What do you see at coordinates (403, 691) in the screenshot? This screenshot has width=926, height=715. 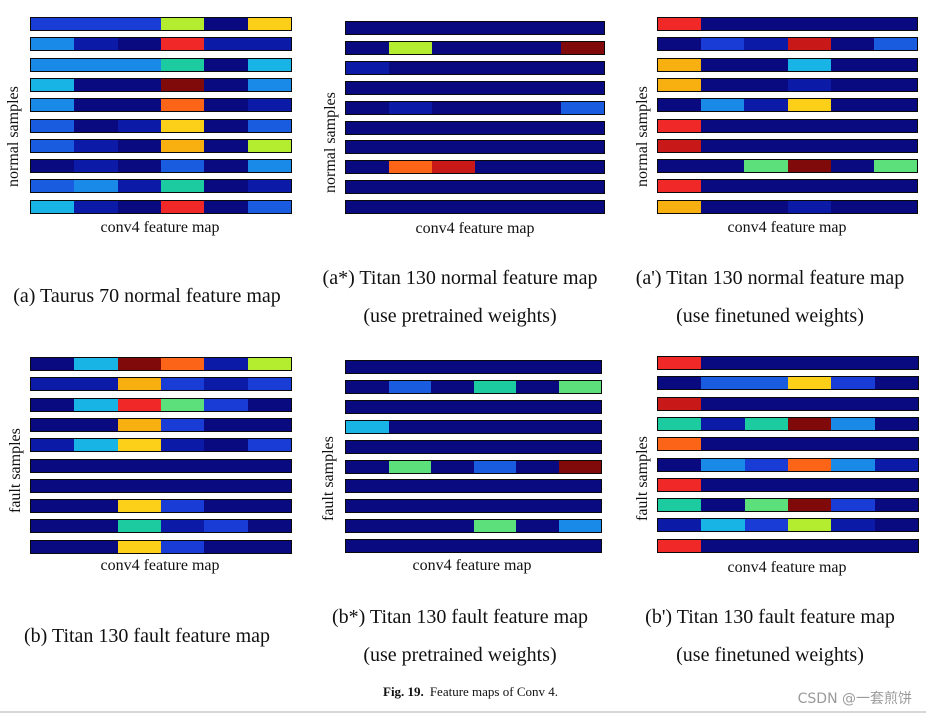 I see `figure-caption-label: Fig. 19.` at bounding box center [403, 691].